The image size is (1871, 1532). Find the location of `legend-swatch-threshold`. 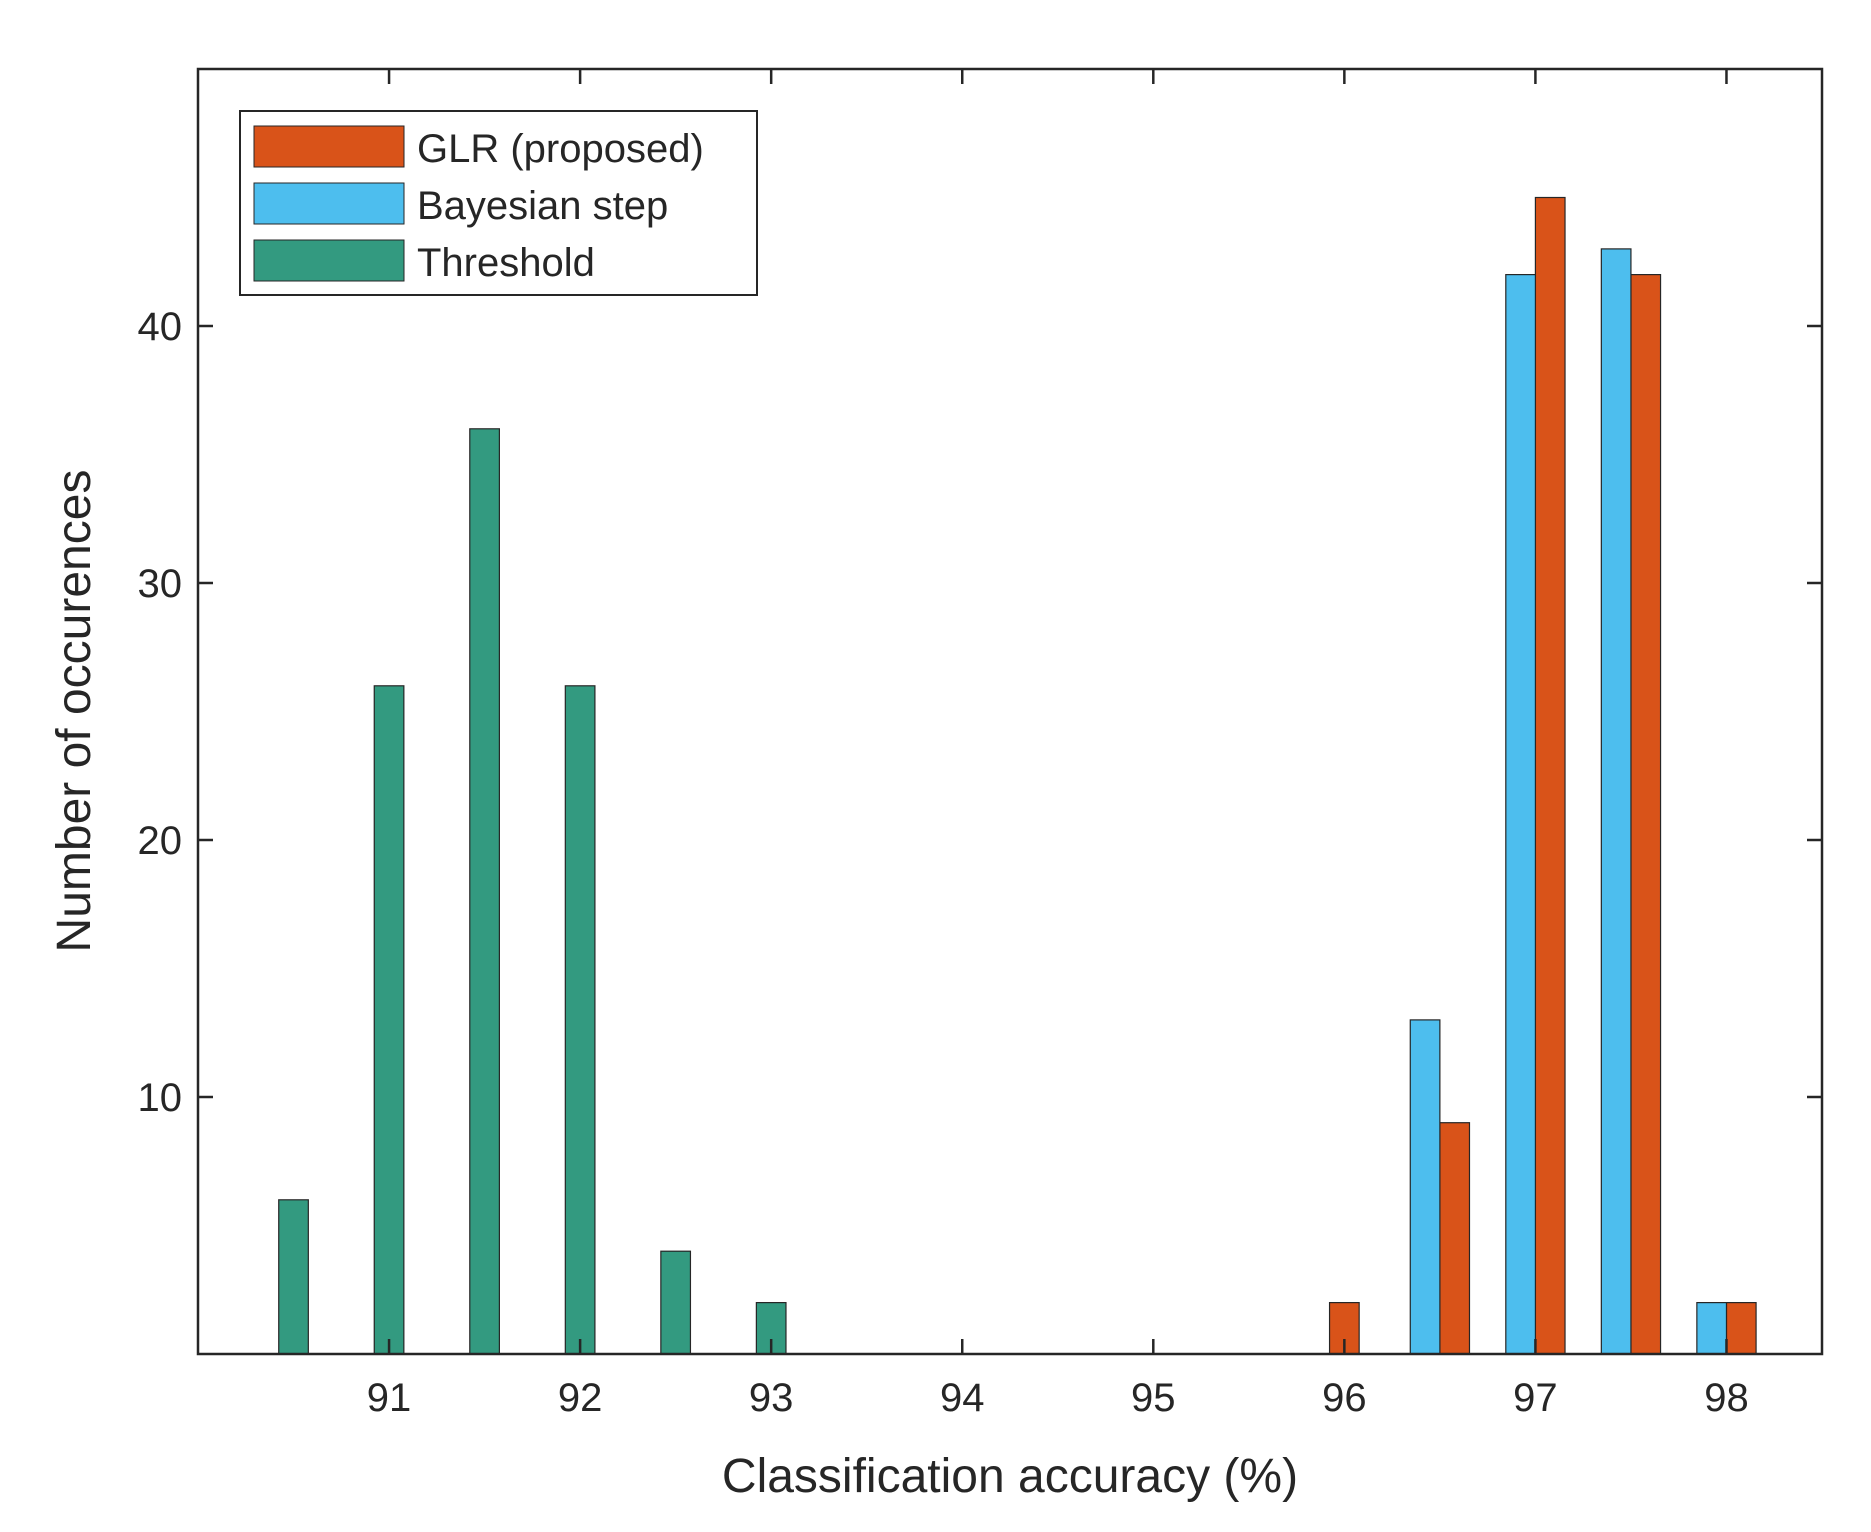

legend-swatch-threshold is located at coordinates (329, 260).